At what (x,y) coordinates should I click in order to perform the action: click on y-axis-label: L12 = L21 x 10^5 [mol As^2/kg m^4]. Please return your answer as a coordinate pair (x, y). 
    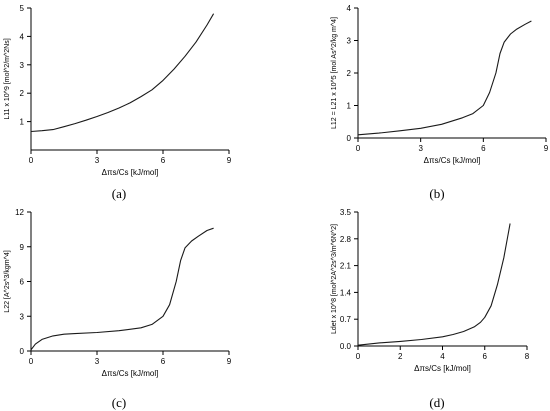
    Looking at the image, I should click on (334, 73).